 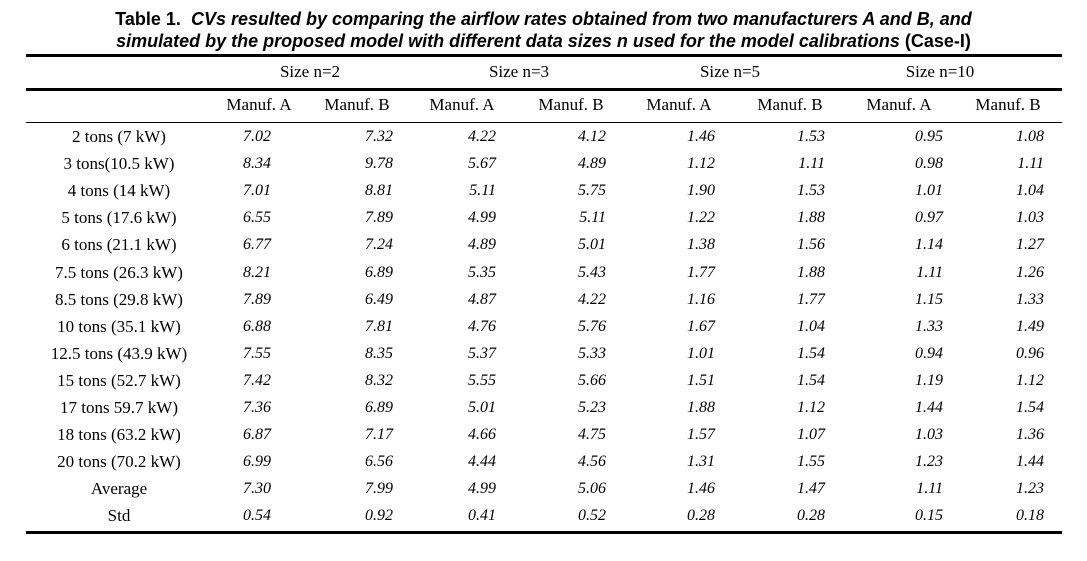 What do you see at coordinates (929, 380) in the screenshot?
I see `table-cell: 1.19` at bounding box center [929, 380].